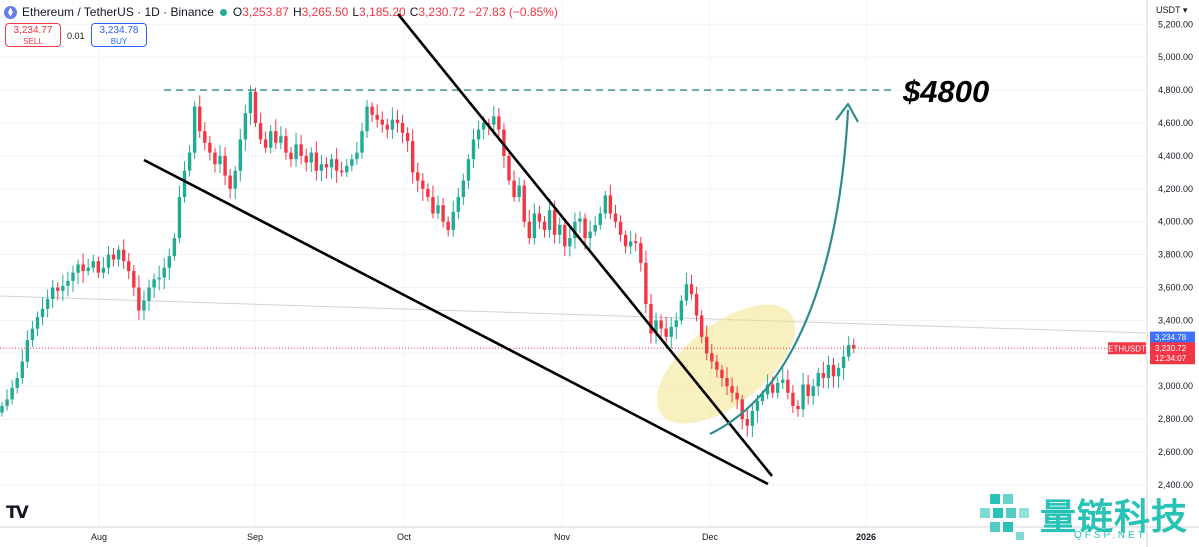 Image resolution: width=1199 pixels, height=547 pixels. Describe the element at coordinates (1171, 358) in the screenshot. I see `countdown-tag: 12:34:07` at that location.